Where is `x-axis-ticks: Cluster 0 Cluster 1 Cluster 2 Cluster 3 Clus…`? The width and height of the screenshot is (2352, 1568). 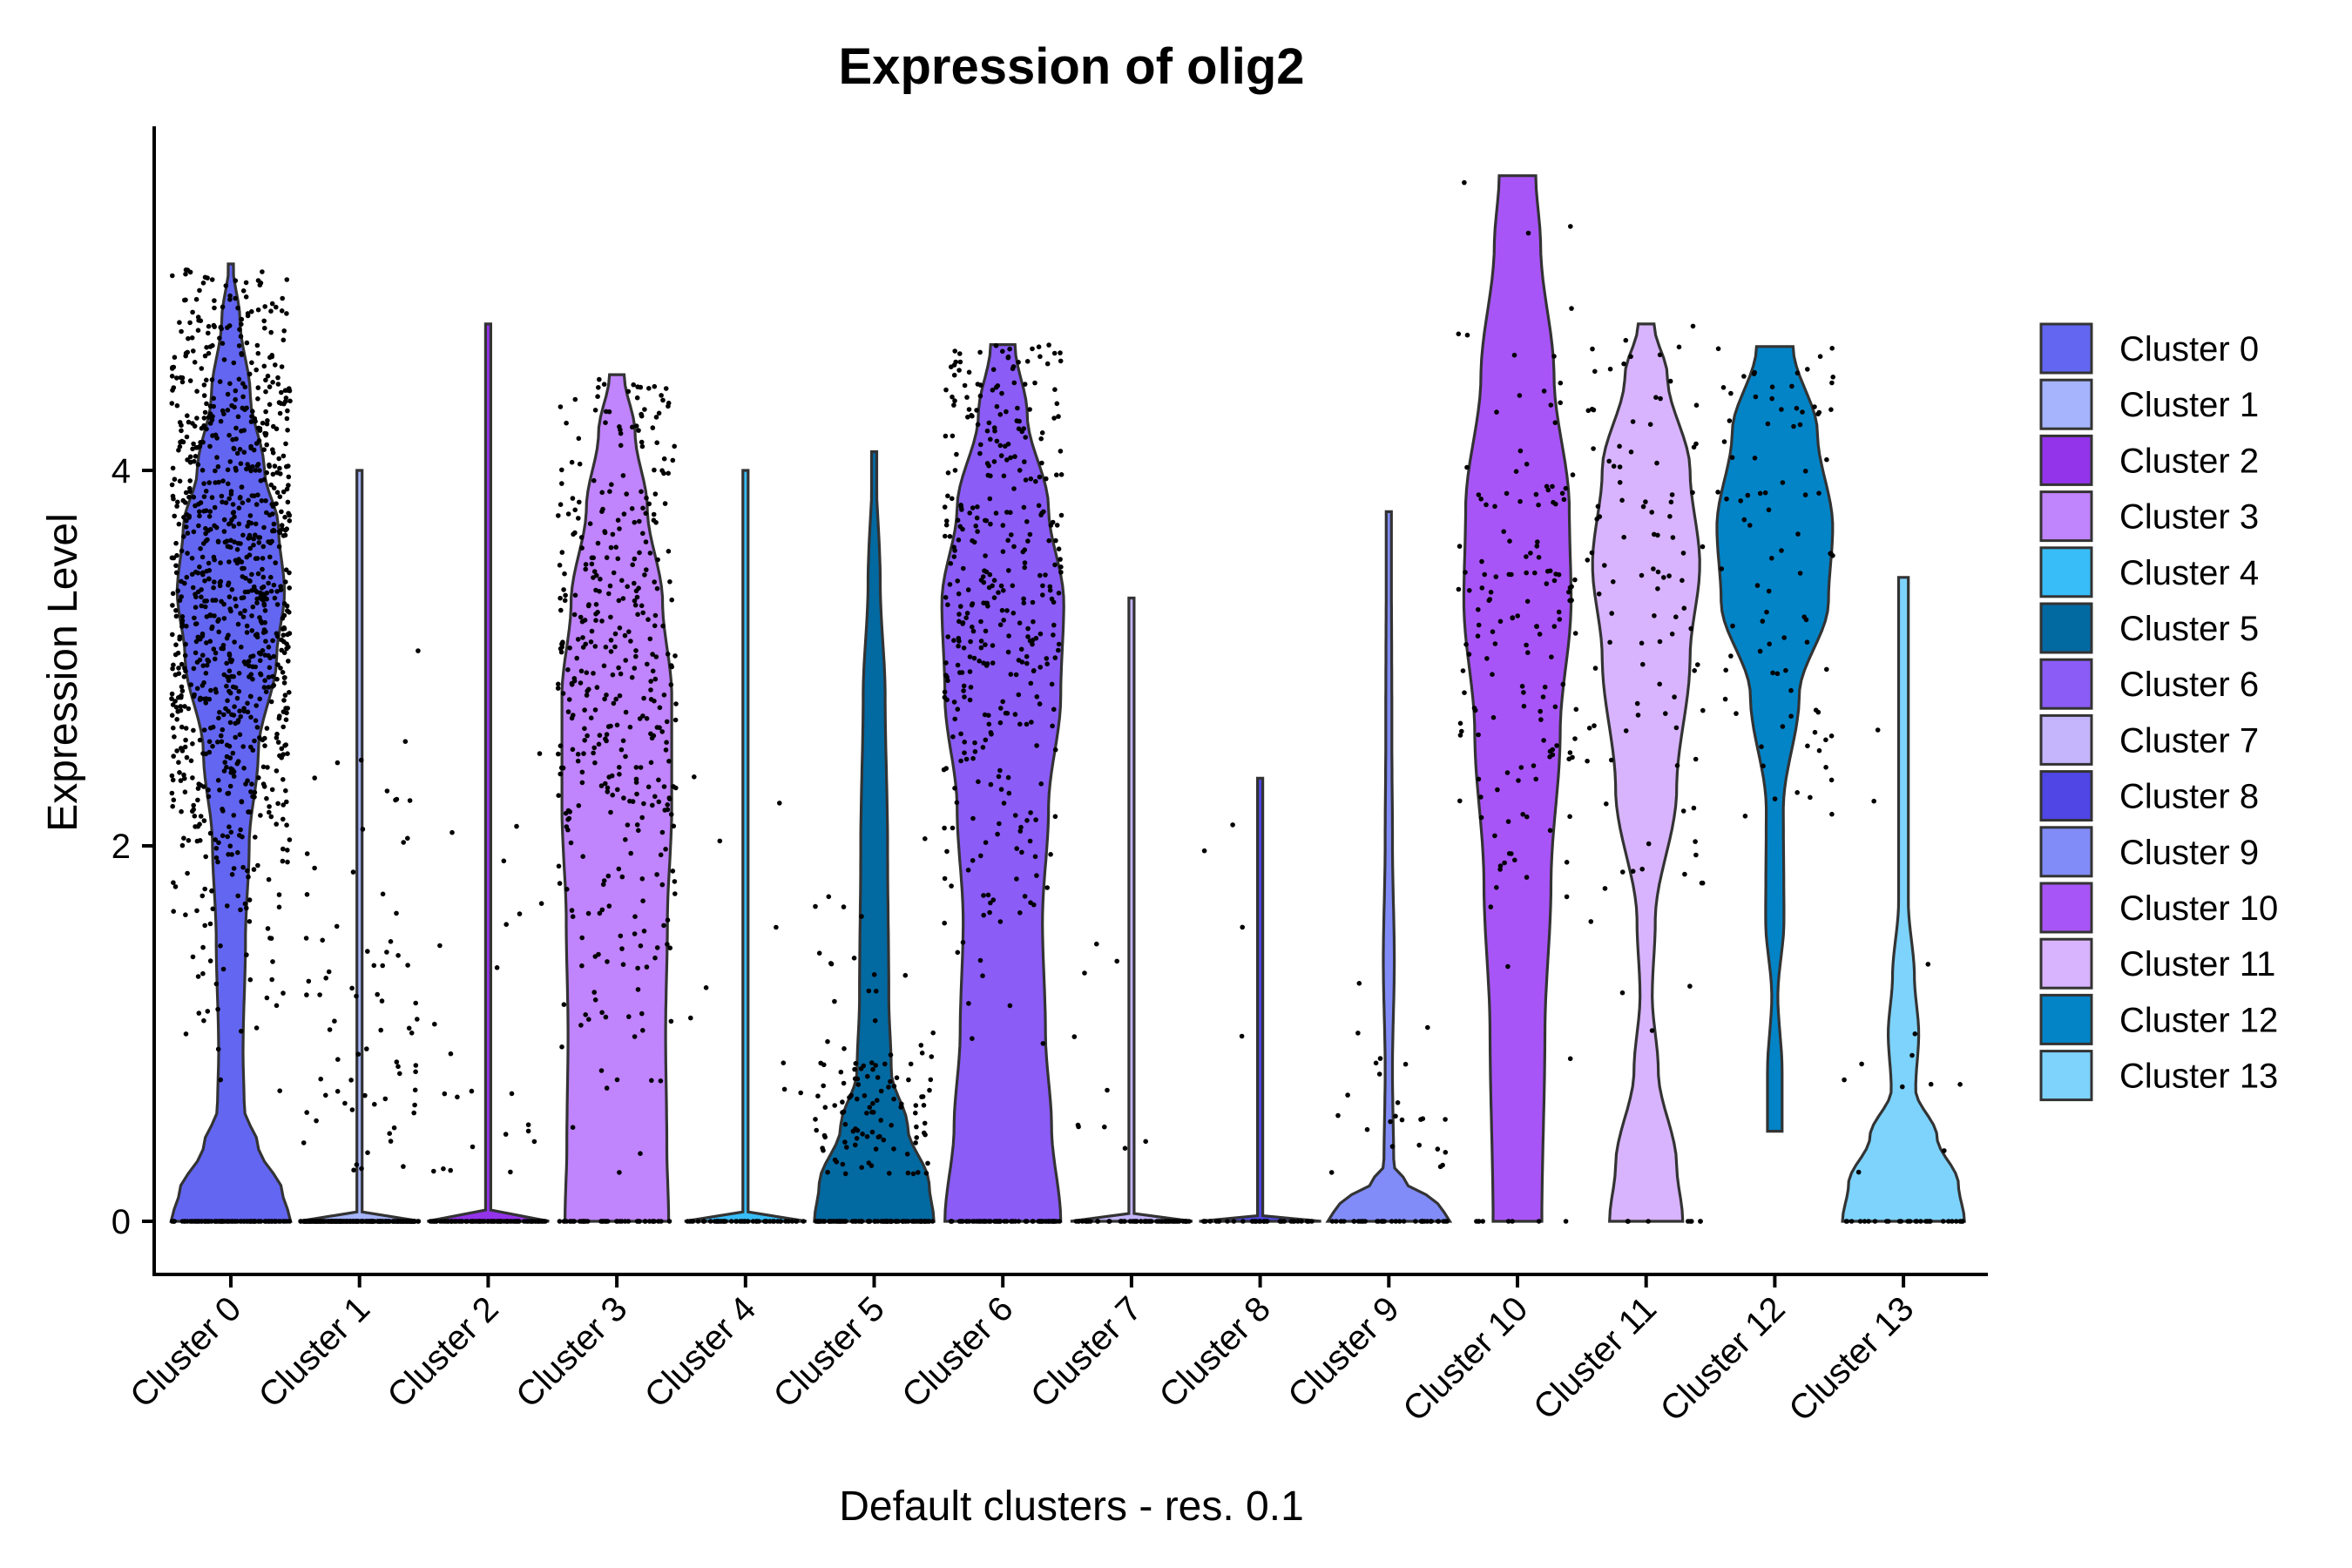
x-axis-ticks: Cluster 0 Cluster 1 Cluster 2 Cluster 3 Clus… is located at coordinates (1022, 1351).